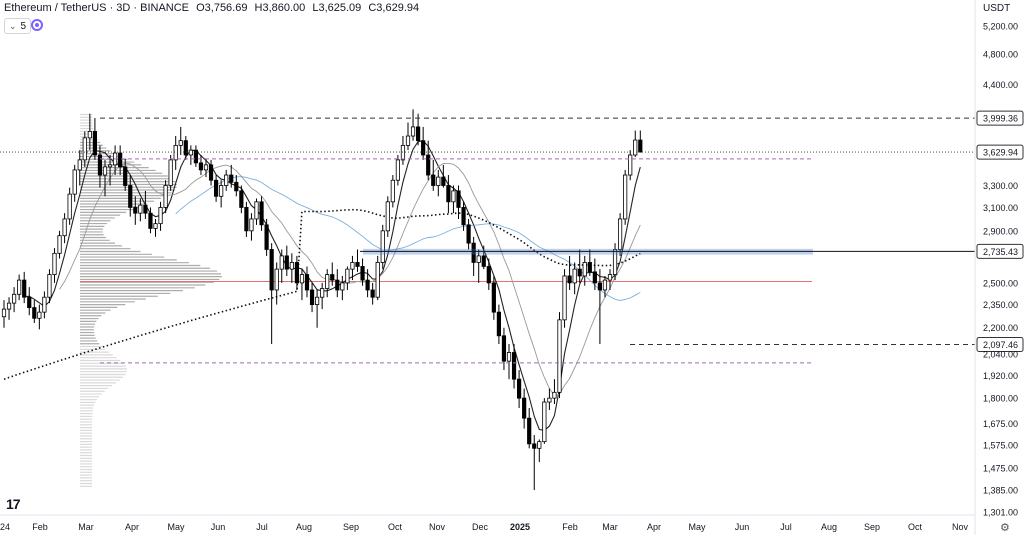 Image resolution: width=1024 pixels, height=535 pixels. I want to click on price-tick-label: 1,301.00, so click(1000, 513).